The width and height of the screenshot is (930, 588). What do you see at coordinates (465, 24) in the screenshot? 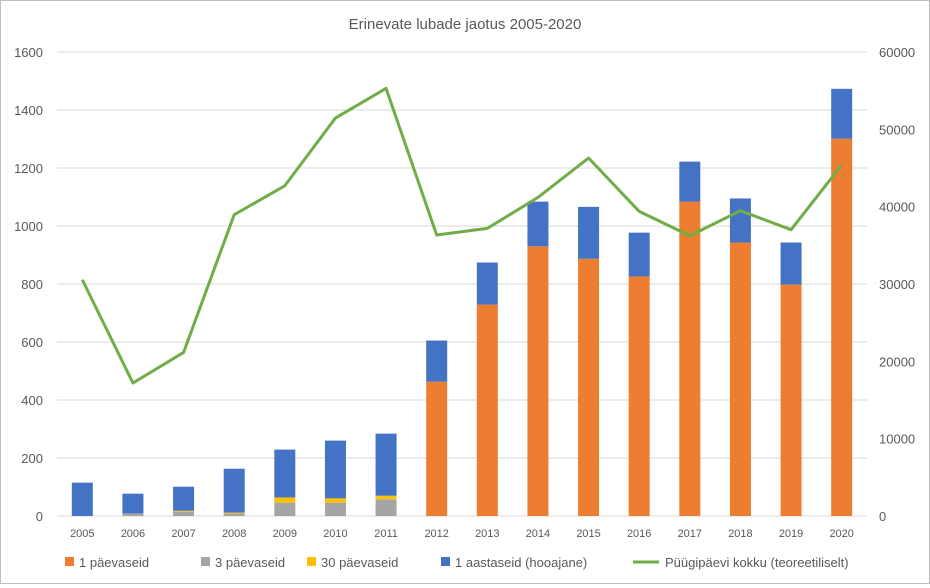
I see `chart-title: Erinevate lubade jaotus 2005-2020` at bounding box center [465, 24].